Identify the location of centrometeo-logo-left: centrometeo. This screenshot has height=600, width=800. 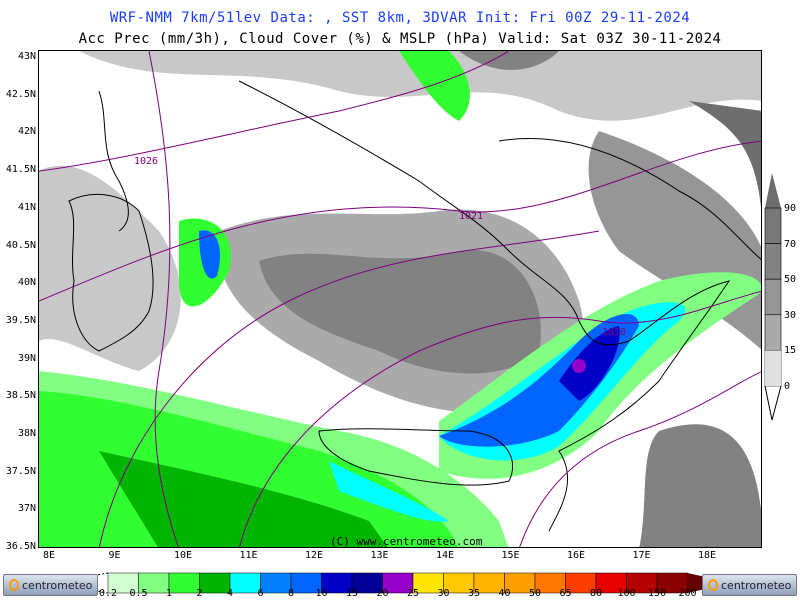
(50, 585).